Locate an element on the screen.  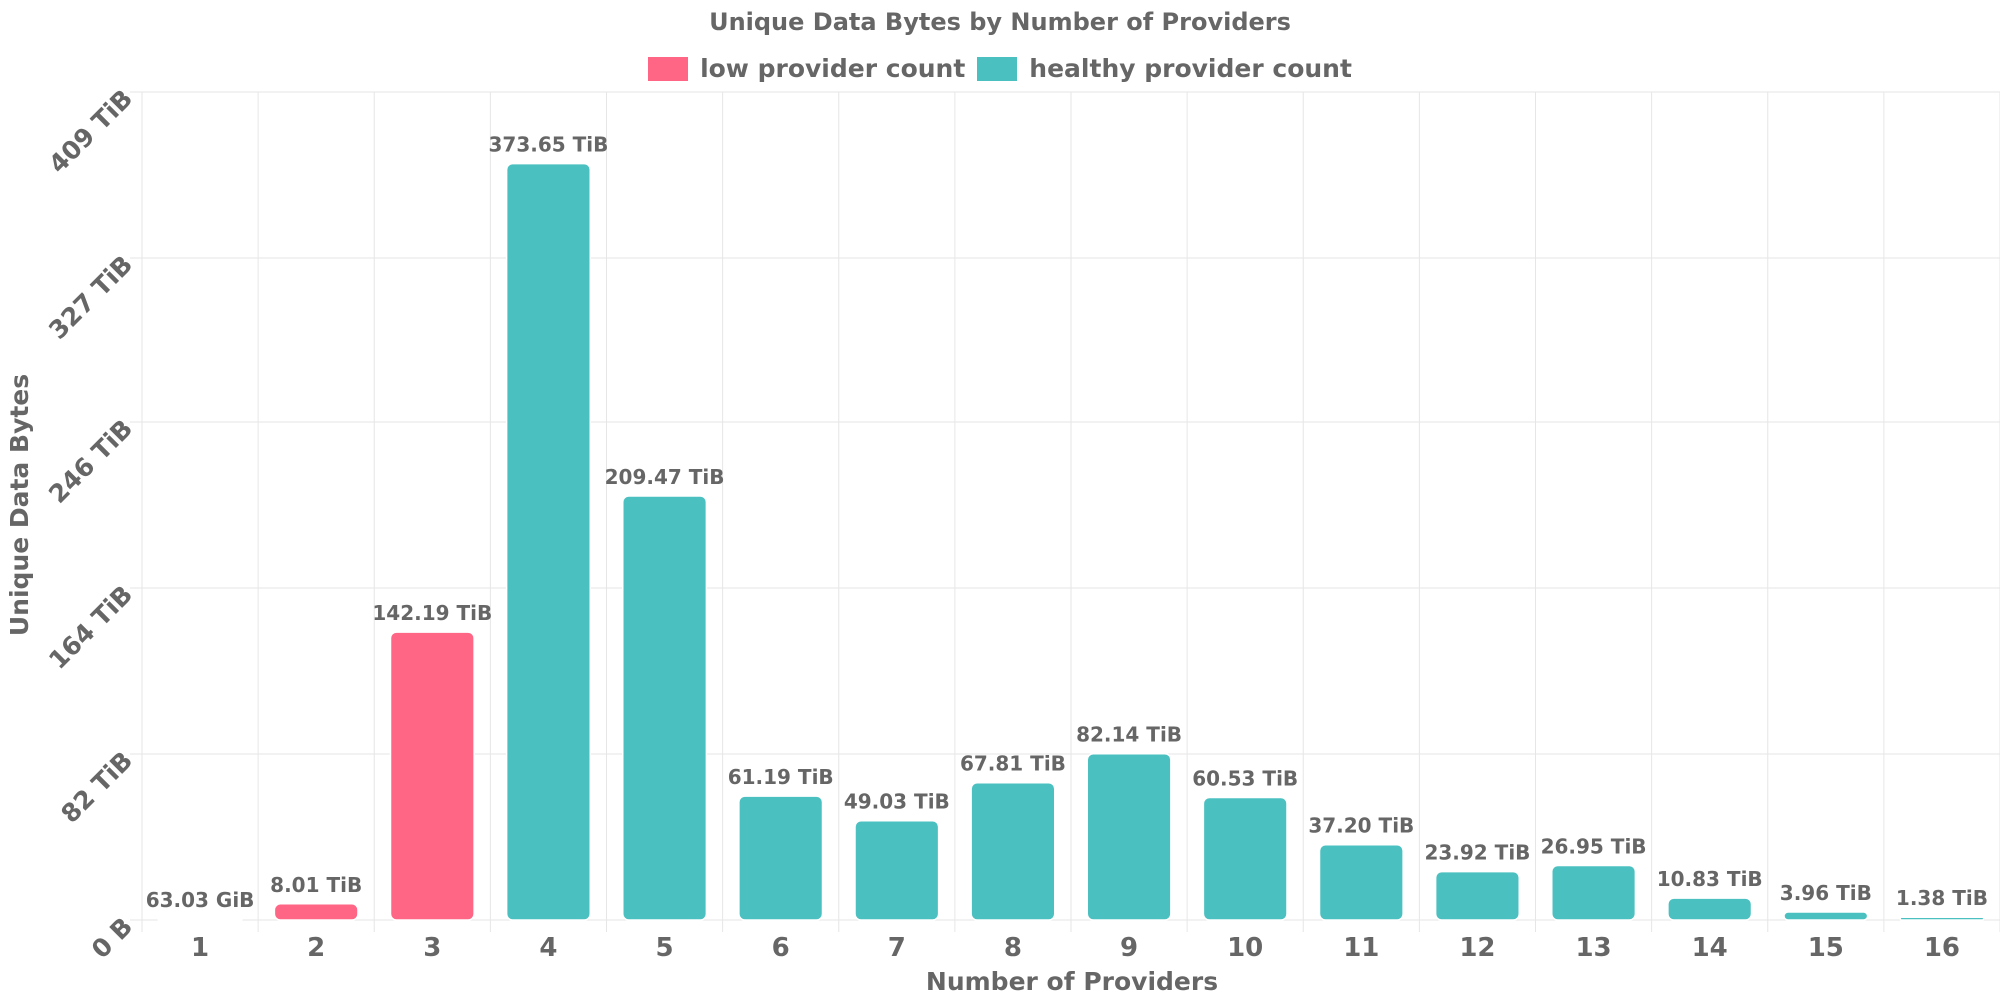
x-tick-label: 16 is located at coordinates (1942, 948).